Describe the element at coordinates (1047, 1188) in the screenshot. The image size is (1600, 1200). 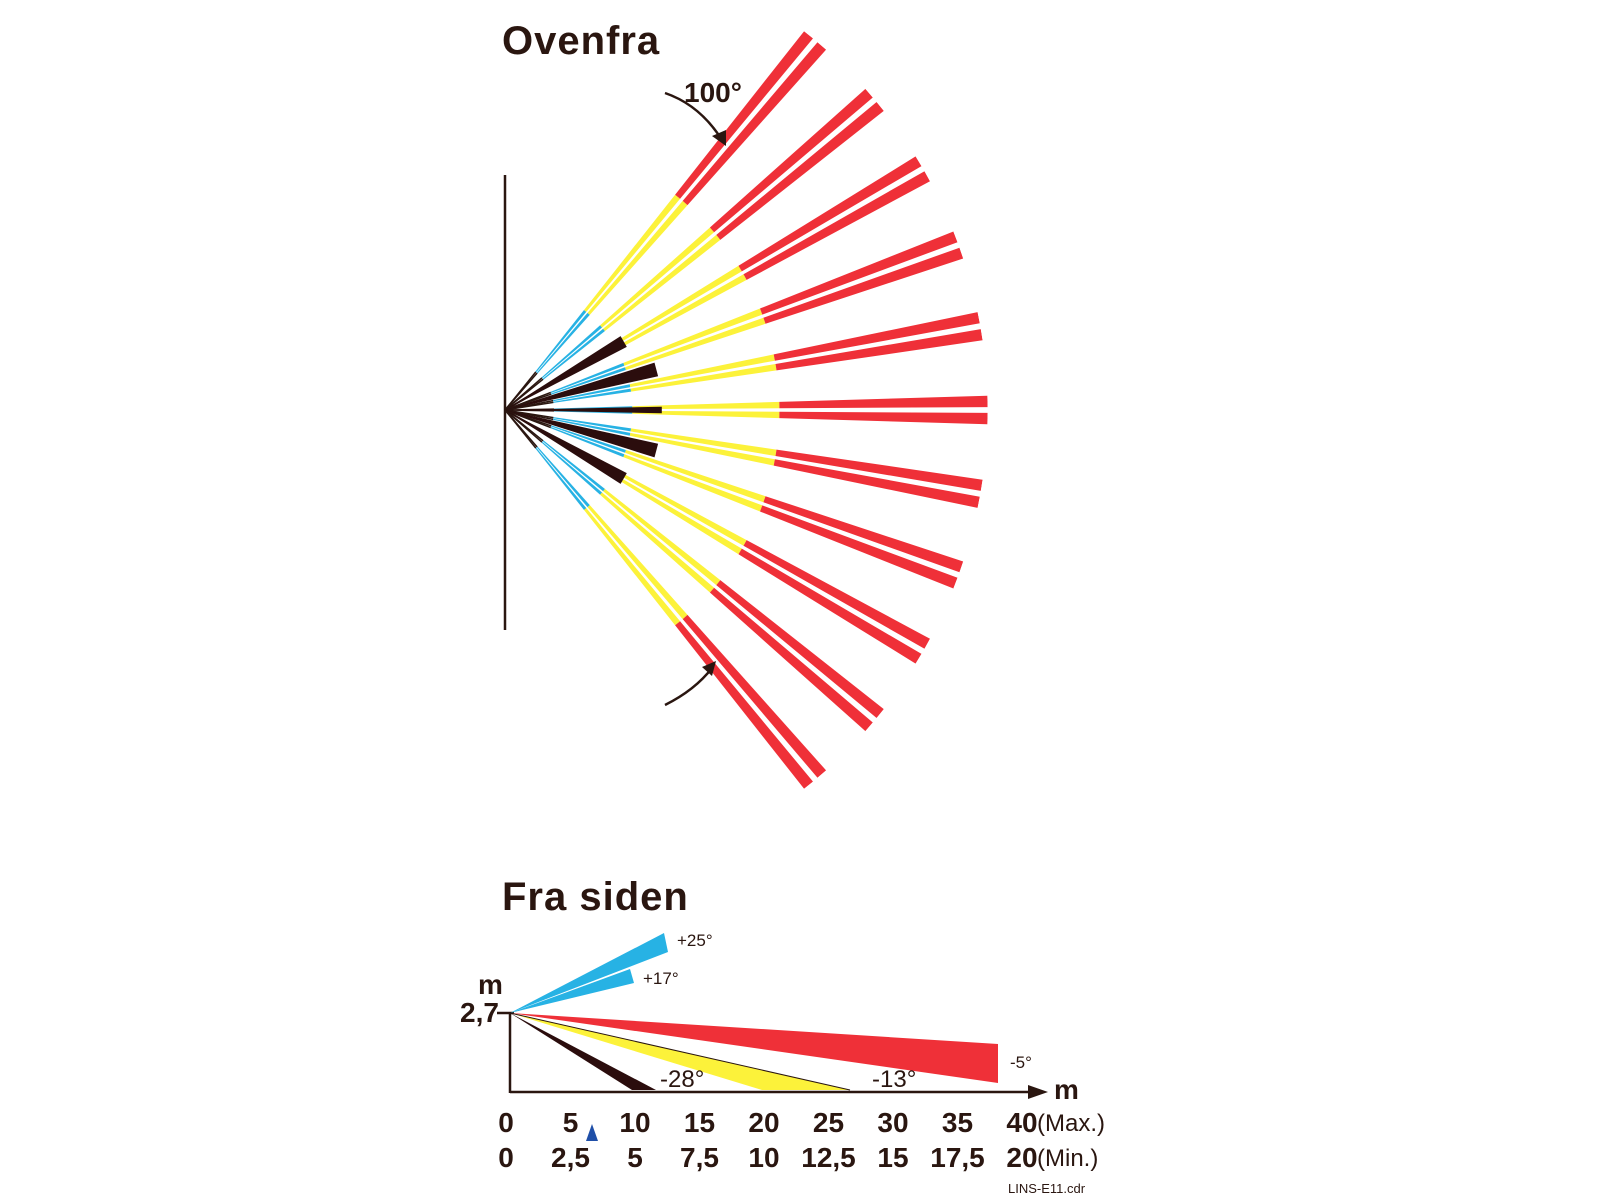
I see `file-label: LINS-E11.cdr` at that location.